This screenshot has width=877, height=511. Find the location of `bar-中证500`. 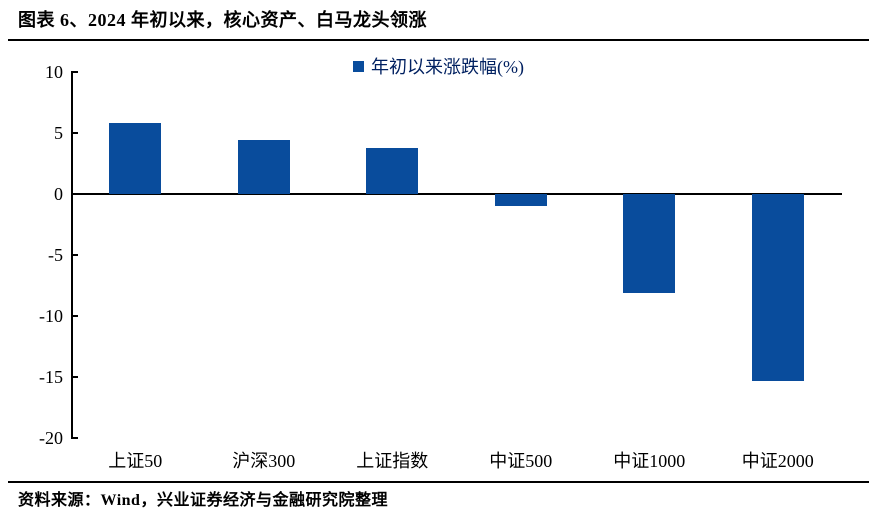

bar-中证500 is located at coordinates (520, 200).